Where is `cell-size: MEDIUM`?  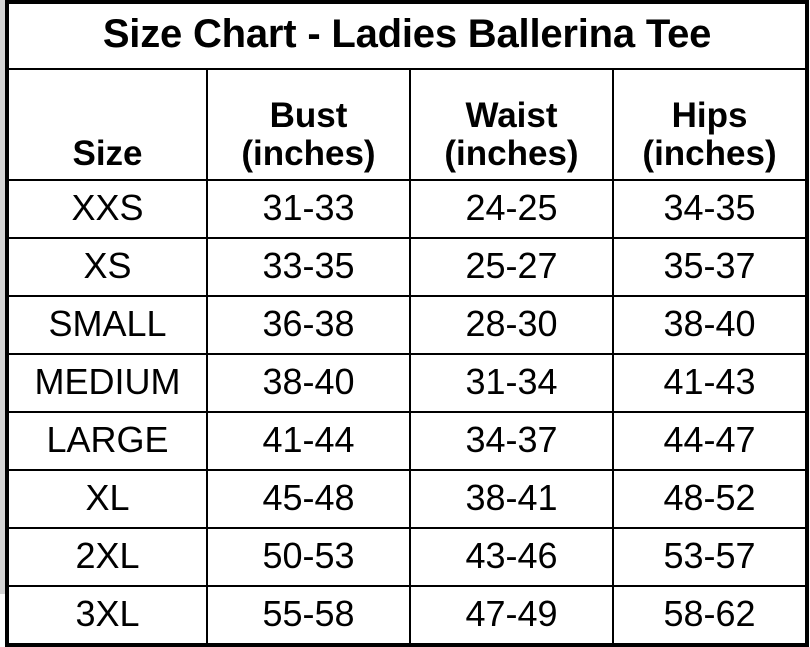 cell-size: MEDIUM is located at coordinates (107, 383).